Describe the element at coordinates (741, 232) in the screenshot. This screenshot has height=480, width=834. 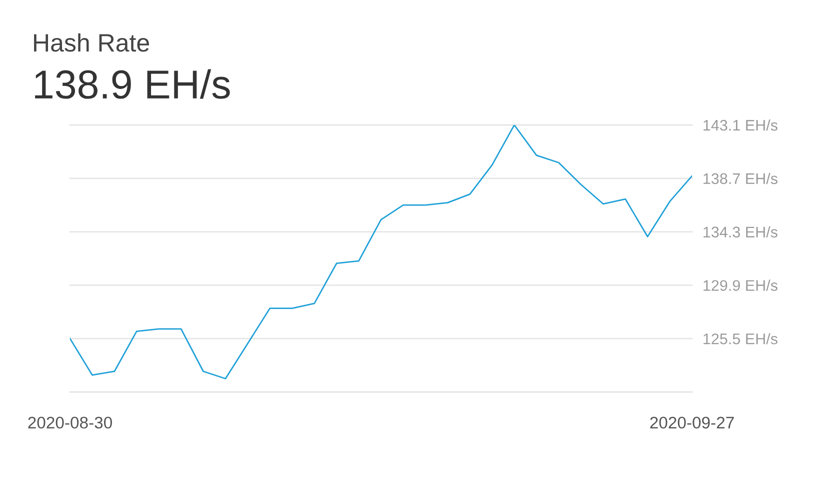
I see `y-tick-label: 134.3 EH/s` at that location.